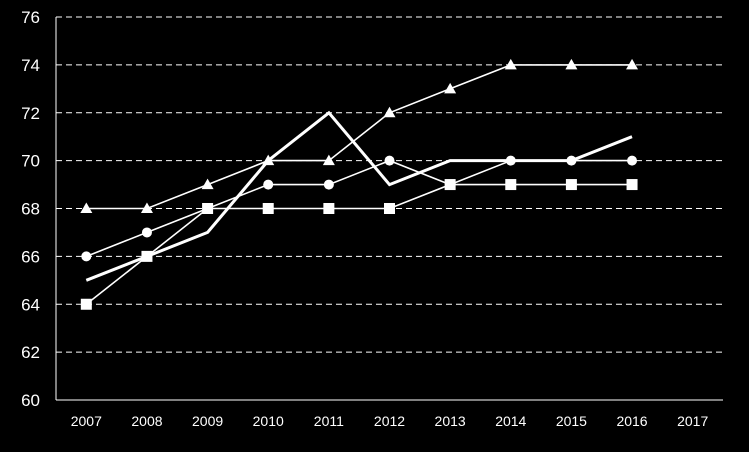 The width and height of the screenshot is (749, 452). I want to click on y-tick-label: 62, so click(30, 352).